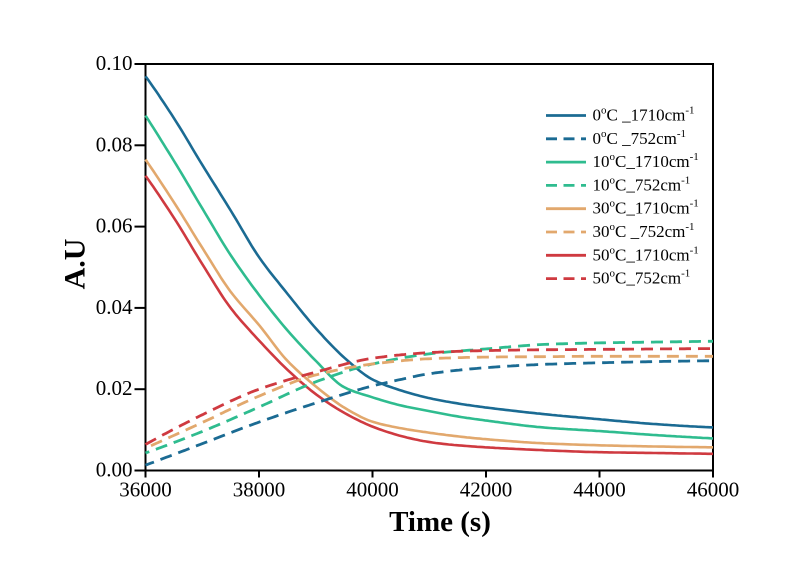 This screenshot has height=564, width=808. Describe the element at coordinates (75, 264) in the screenshot. I see `svg-text: A.U` at that location.